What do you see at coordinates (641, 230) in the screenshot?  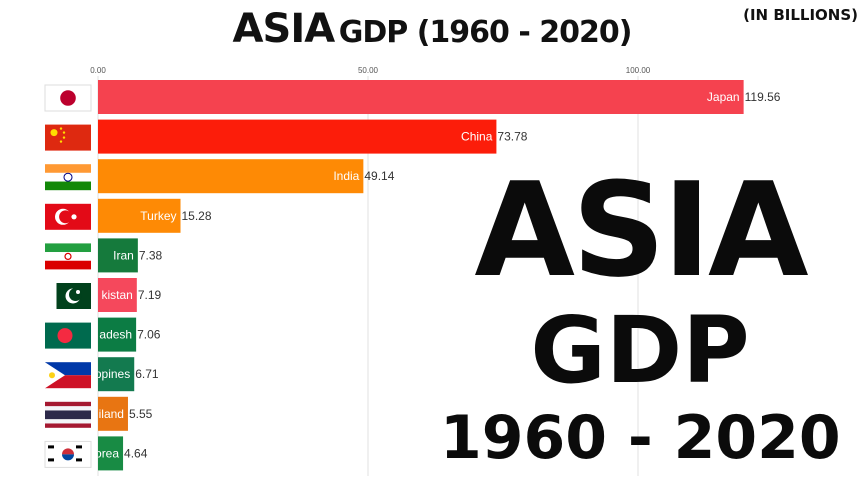 I see `overlay-asia-text: ASIA` at bounding box center [641, 230].